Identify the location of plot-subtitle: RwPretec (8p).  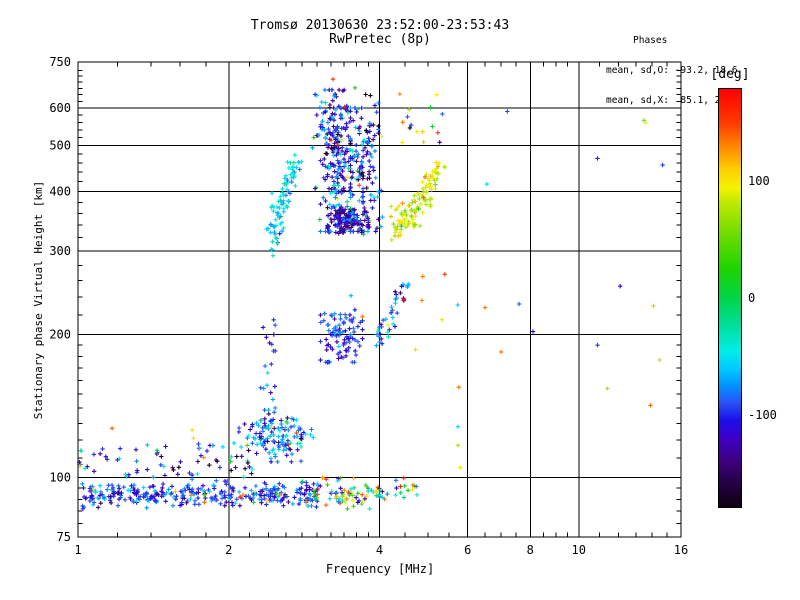
(380, 39).